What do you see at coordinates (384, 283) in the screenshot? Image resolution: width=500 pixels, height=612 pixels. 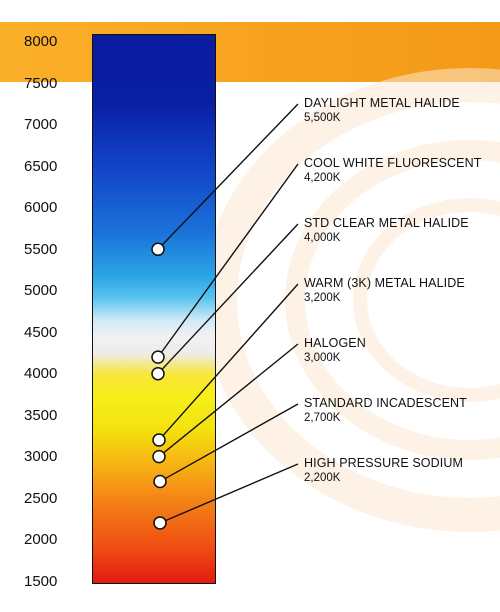 I see `light-source-name: WARM (3K) METAL HALIDE` at bounding box center [384, 283].